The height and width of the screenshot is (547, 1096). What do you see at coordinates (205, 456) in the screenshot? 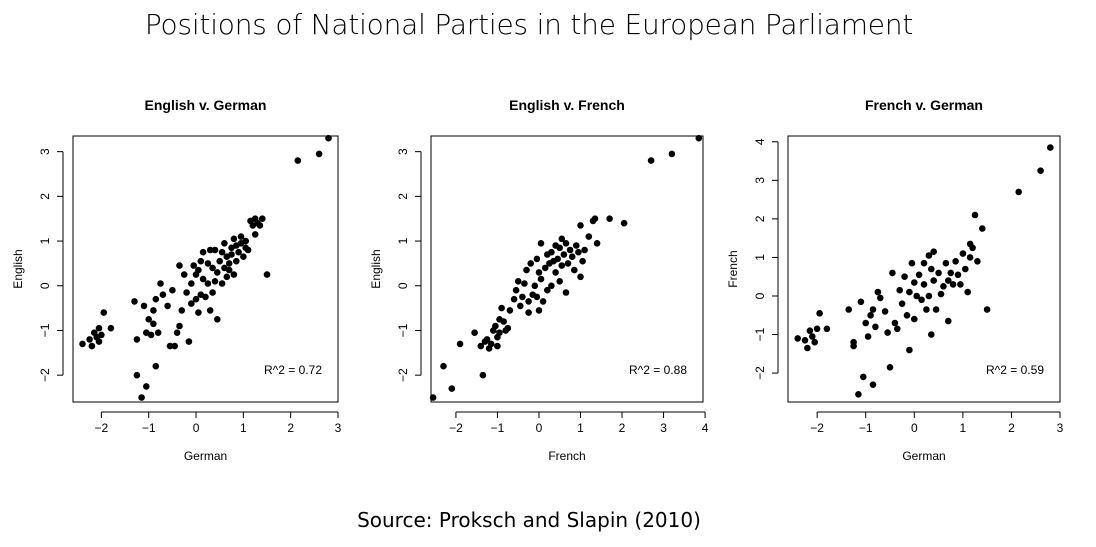
I see `x-axis-label: German` at bounding box center [205, 456].